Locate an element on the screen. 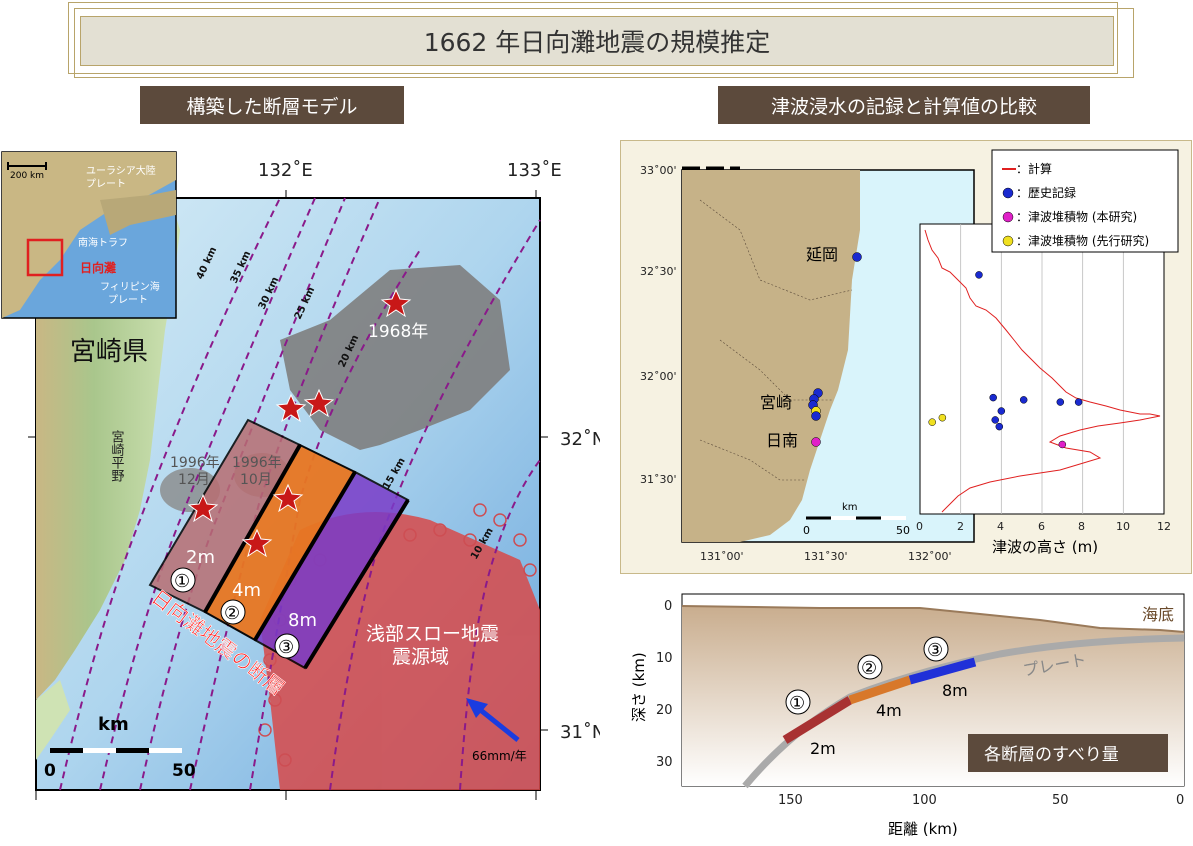  svg-text: 6 is located at coordinates (1041, 526).